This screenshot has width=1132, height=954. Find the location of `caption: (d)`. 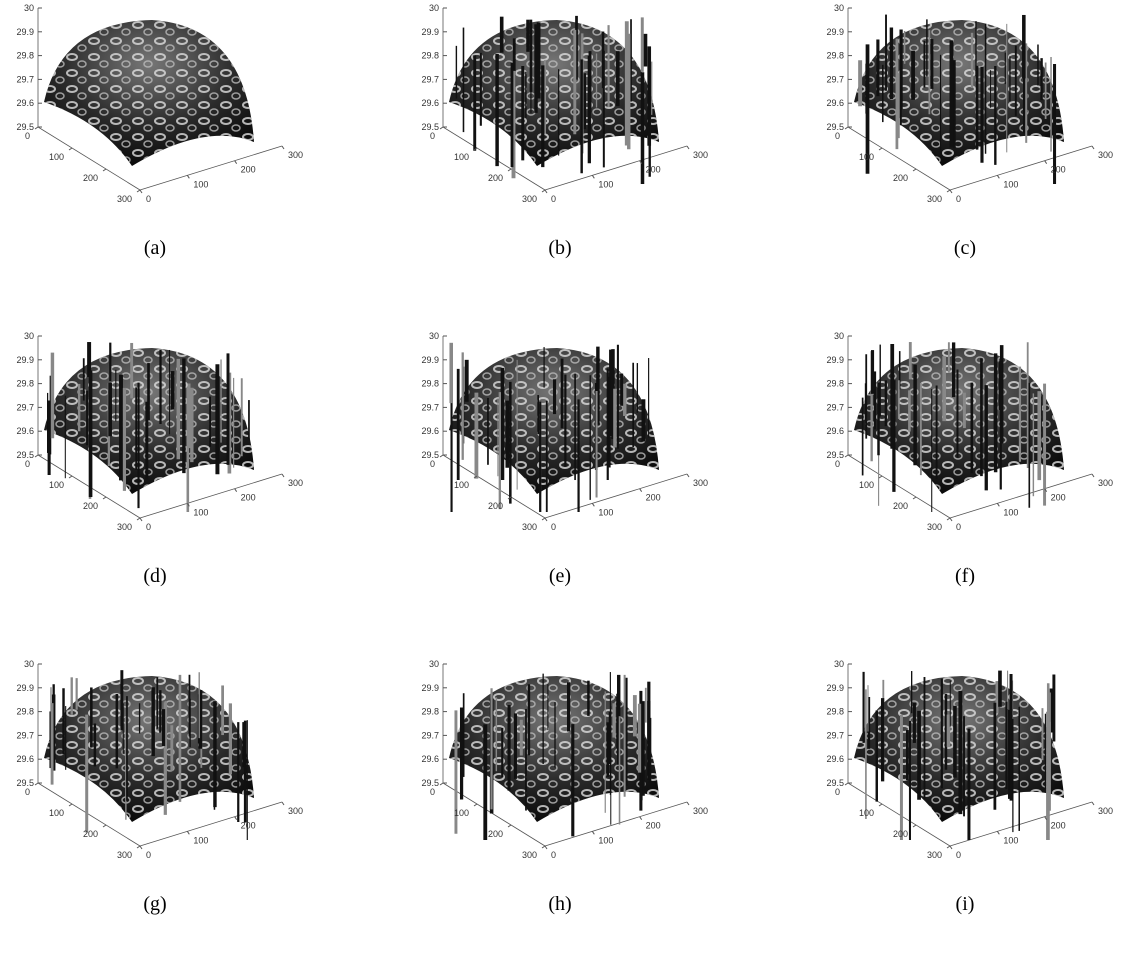

caption: (d) is located at coordinates (154, 576).